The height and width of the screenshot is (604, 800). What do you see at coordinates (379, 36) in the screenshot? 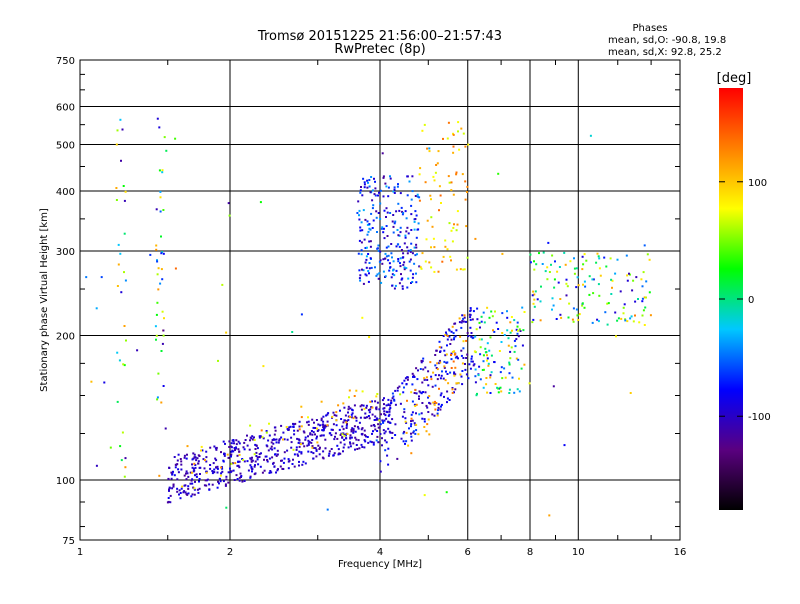
I see `chart-title: Tromsø 20151225 21:56:00–21:57:43` at bounding box center [379, 36].